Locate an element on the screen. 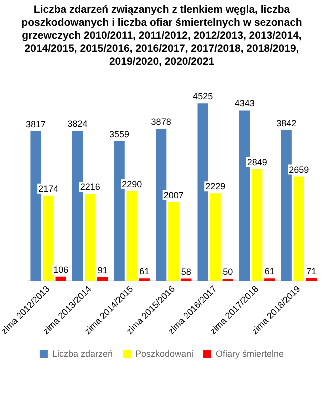  data-label: 106 is located at coordinates (61, 269).